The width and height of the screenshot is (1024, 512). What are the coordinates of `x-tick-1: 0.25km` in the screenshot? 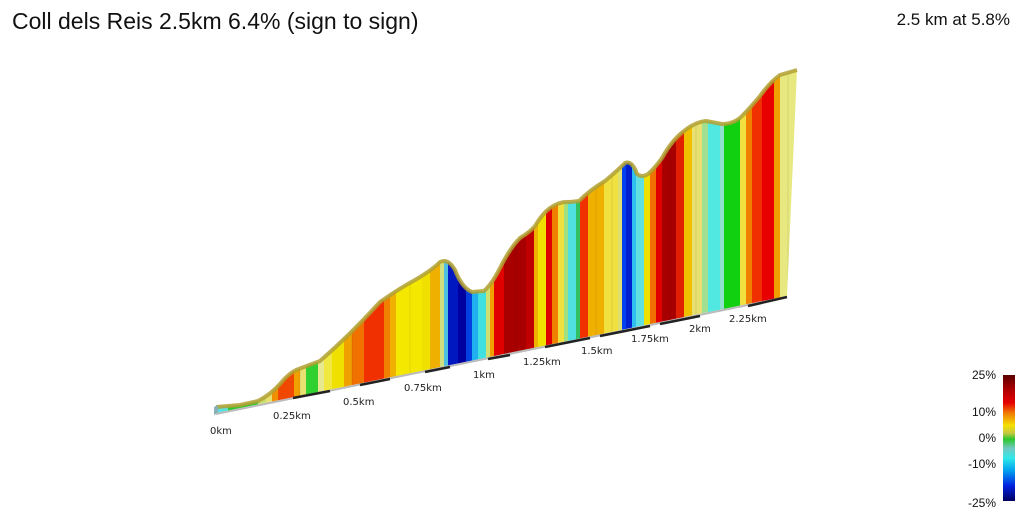 It's located at (292, 416).